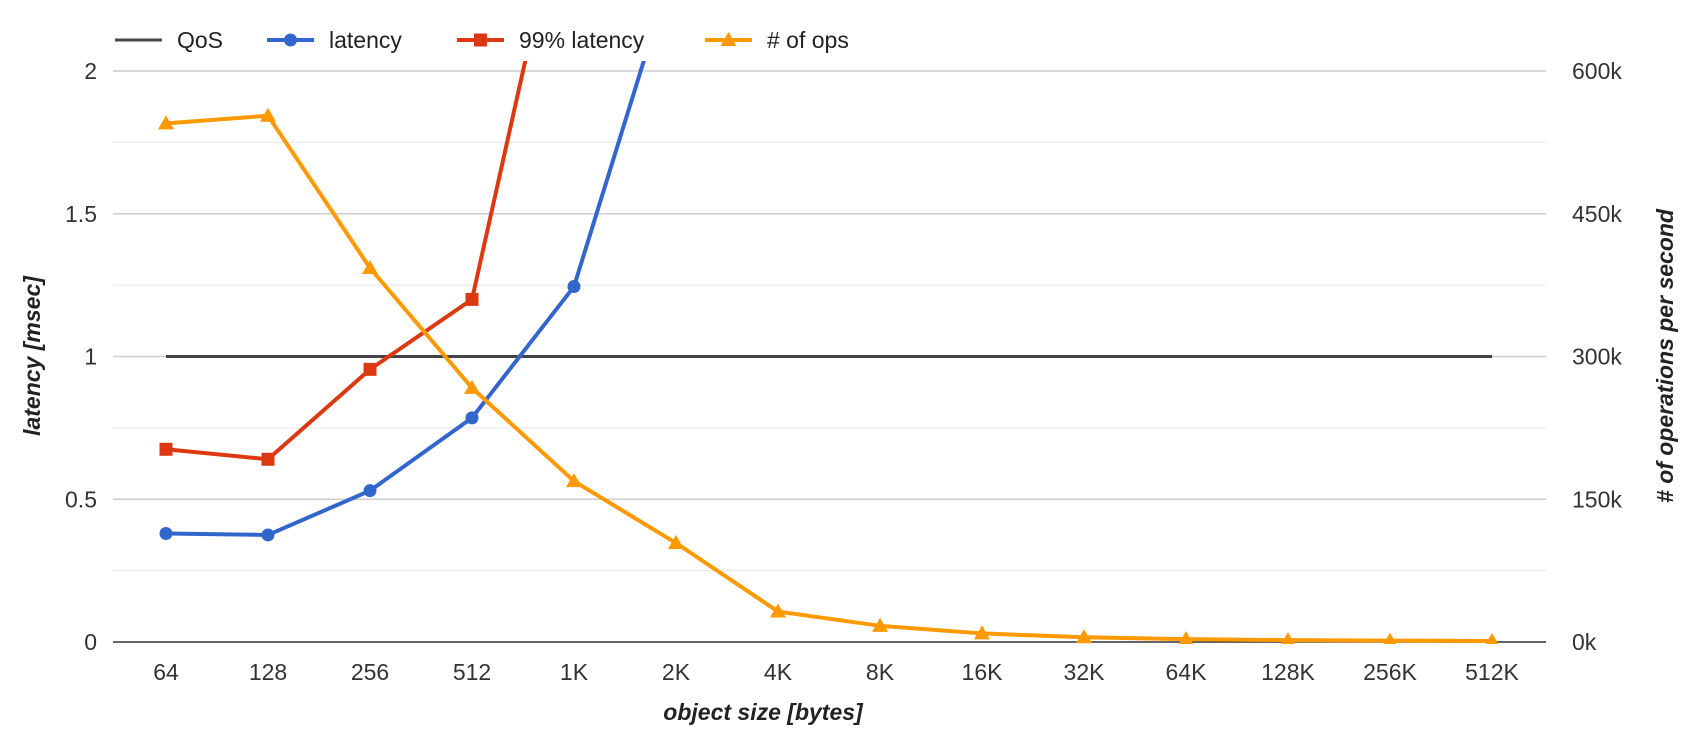 This screenshot has width=1700, height=743. I want to click on y-right-tick-label: 450k, so click(1597, 214).